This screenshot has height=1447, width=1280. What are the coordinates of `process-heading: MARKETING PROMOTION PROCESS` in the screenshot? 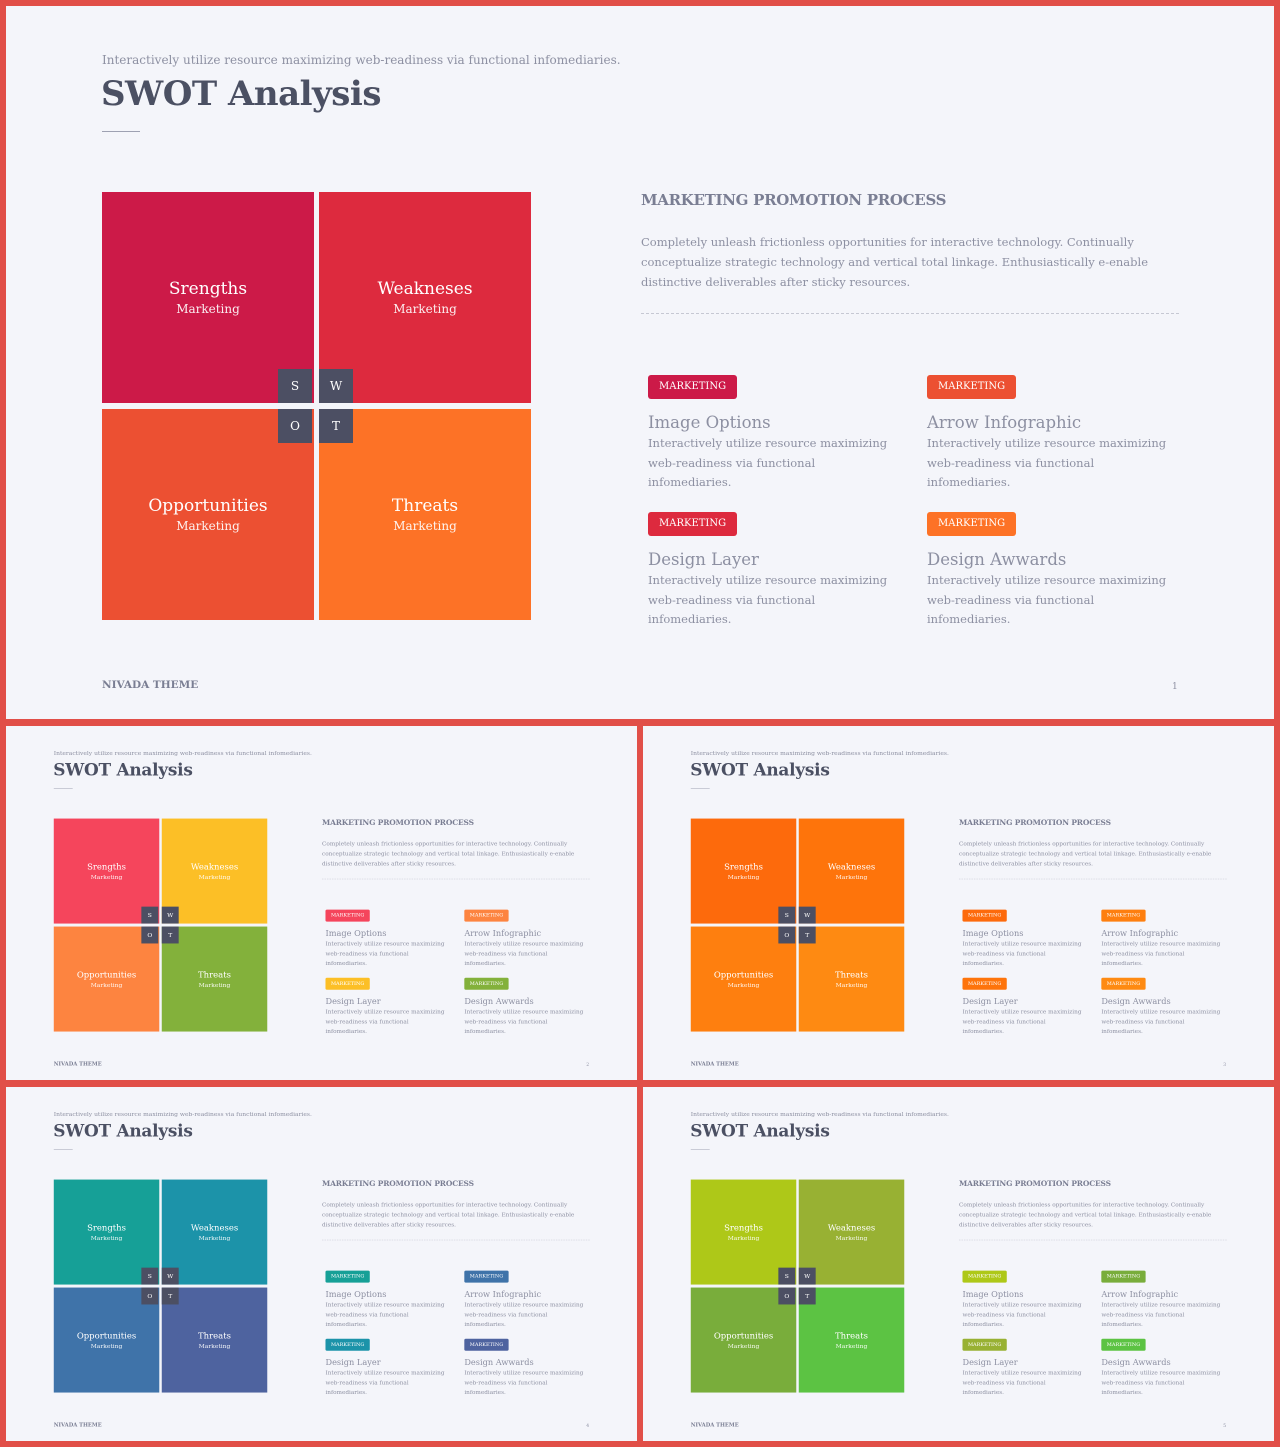 It's located at (1034, 1184).